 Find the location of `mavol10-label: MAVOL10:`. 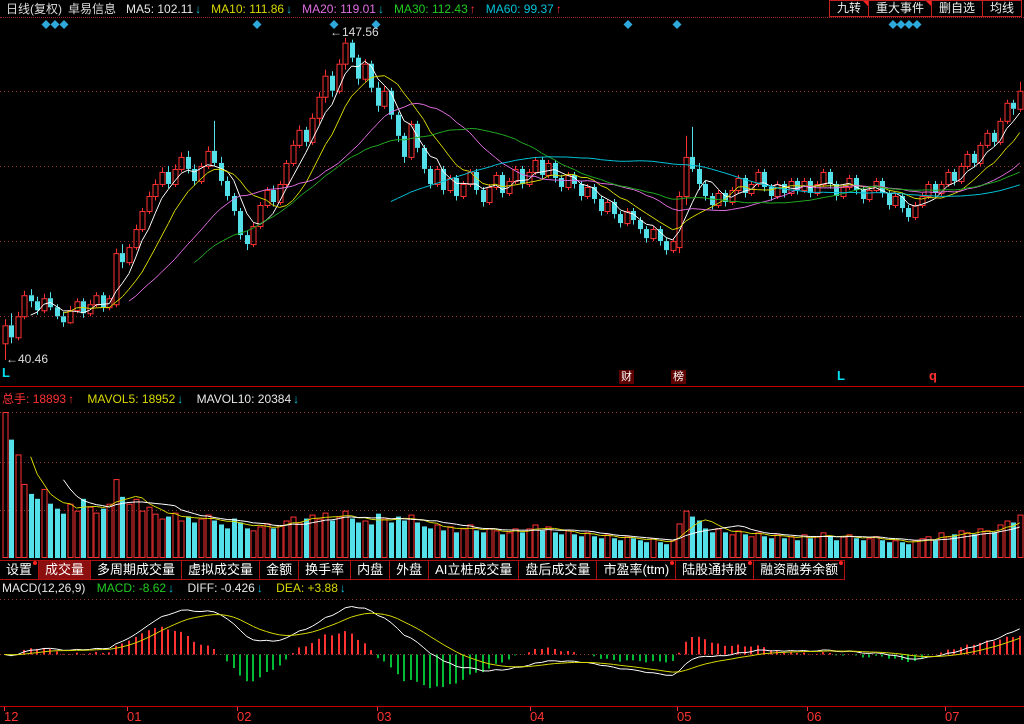

mavol10-label: MAVOL10: is located at coordinates (225, 399).